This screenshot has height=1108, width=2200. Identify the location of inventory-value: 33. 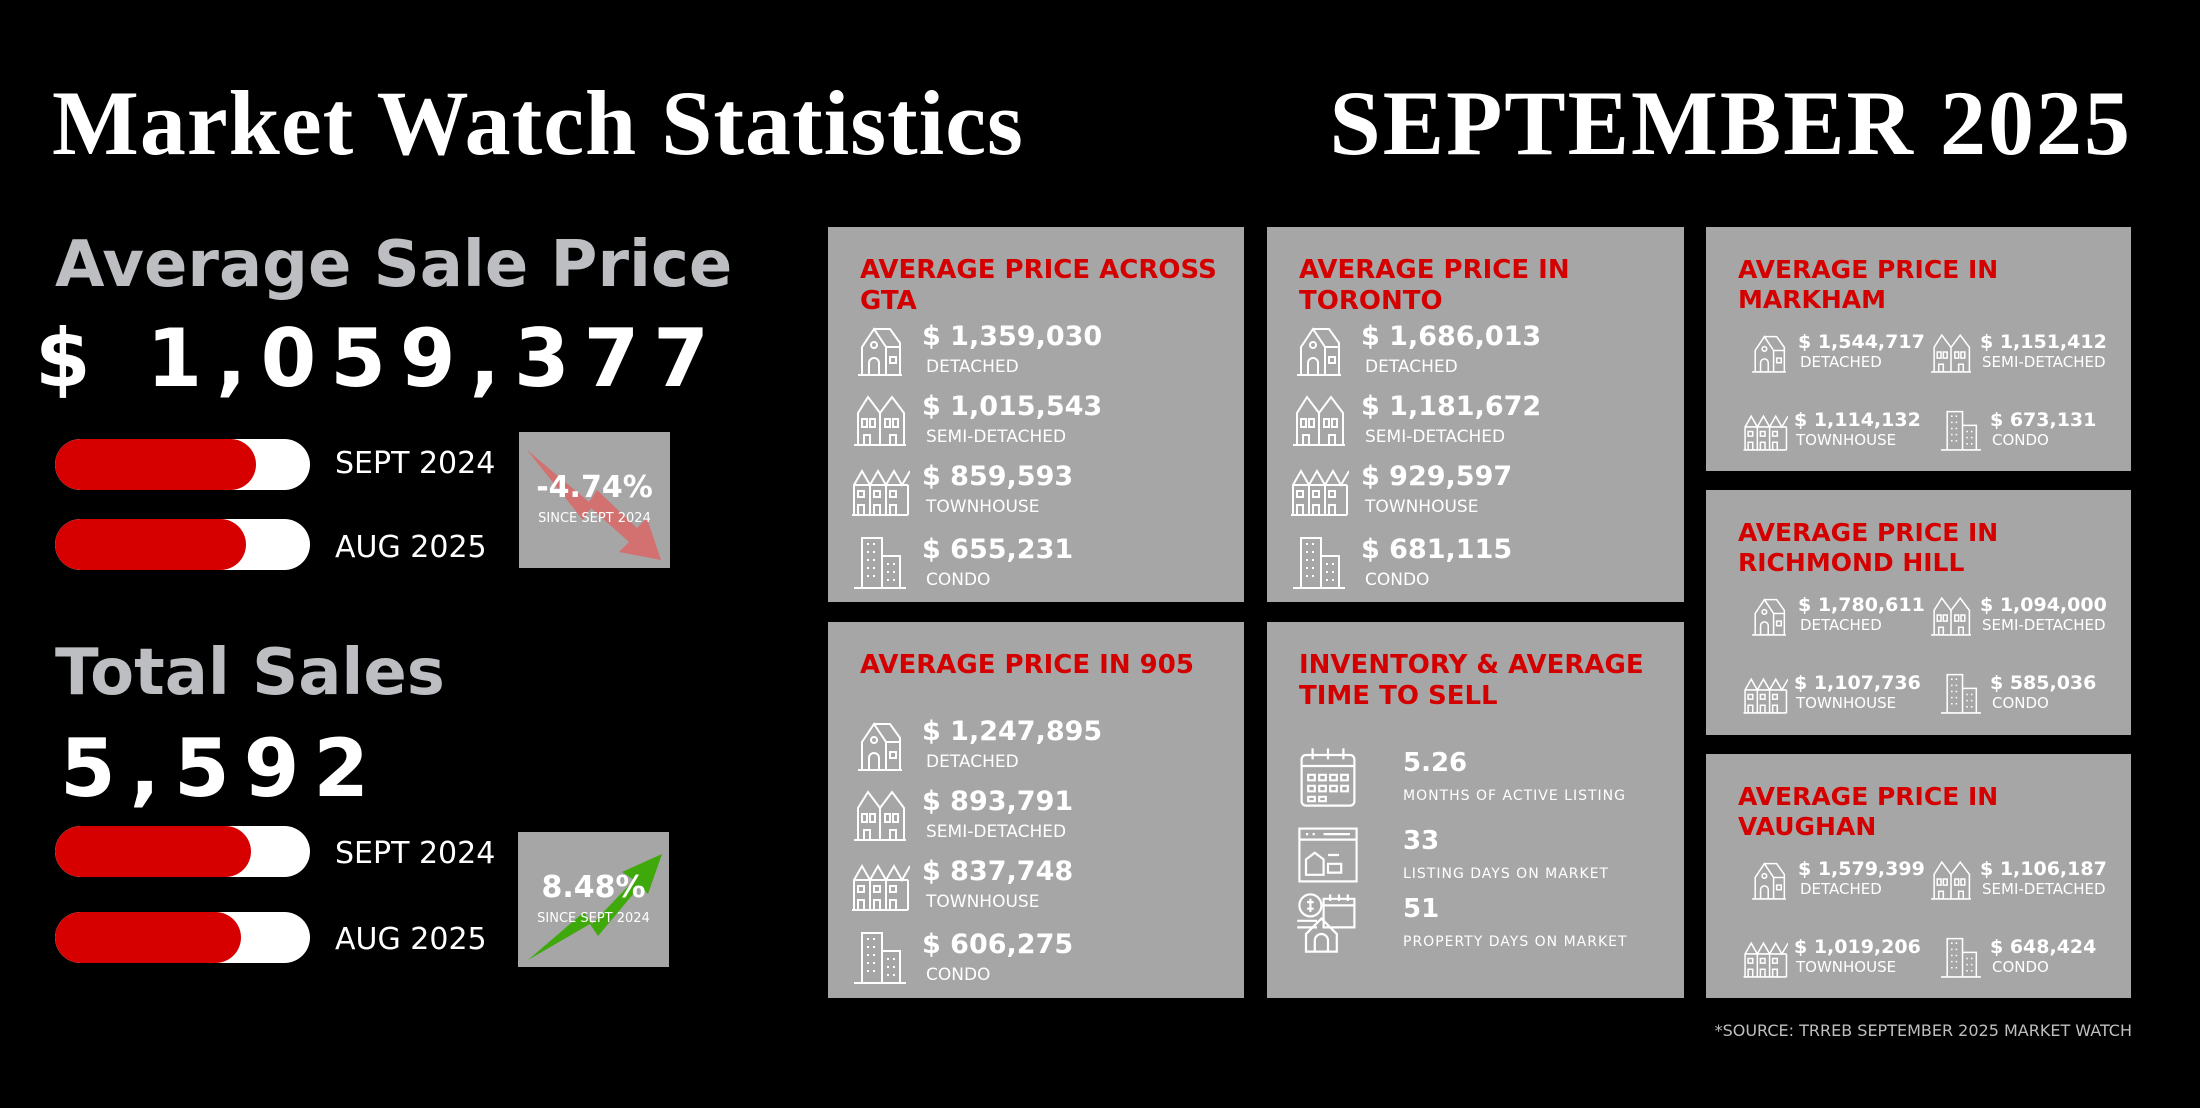
(1421, 841).